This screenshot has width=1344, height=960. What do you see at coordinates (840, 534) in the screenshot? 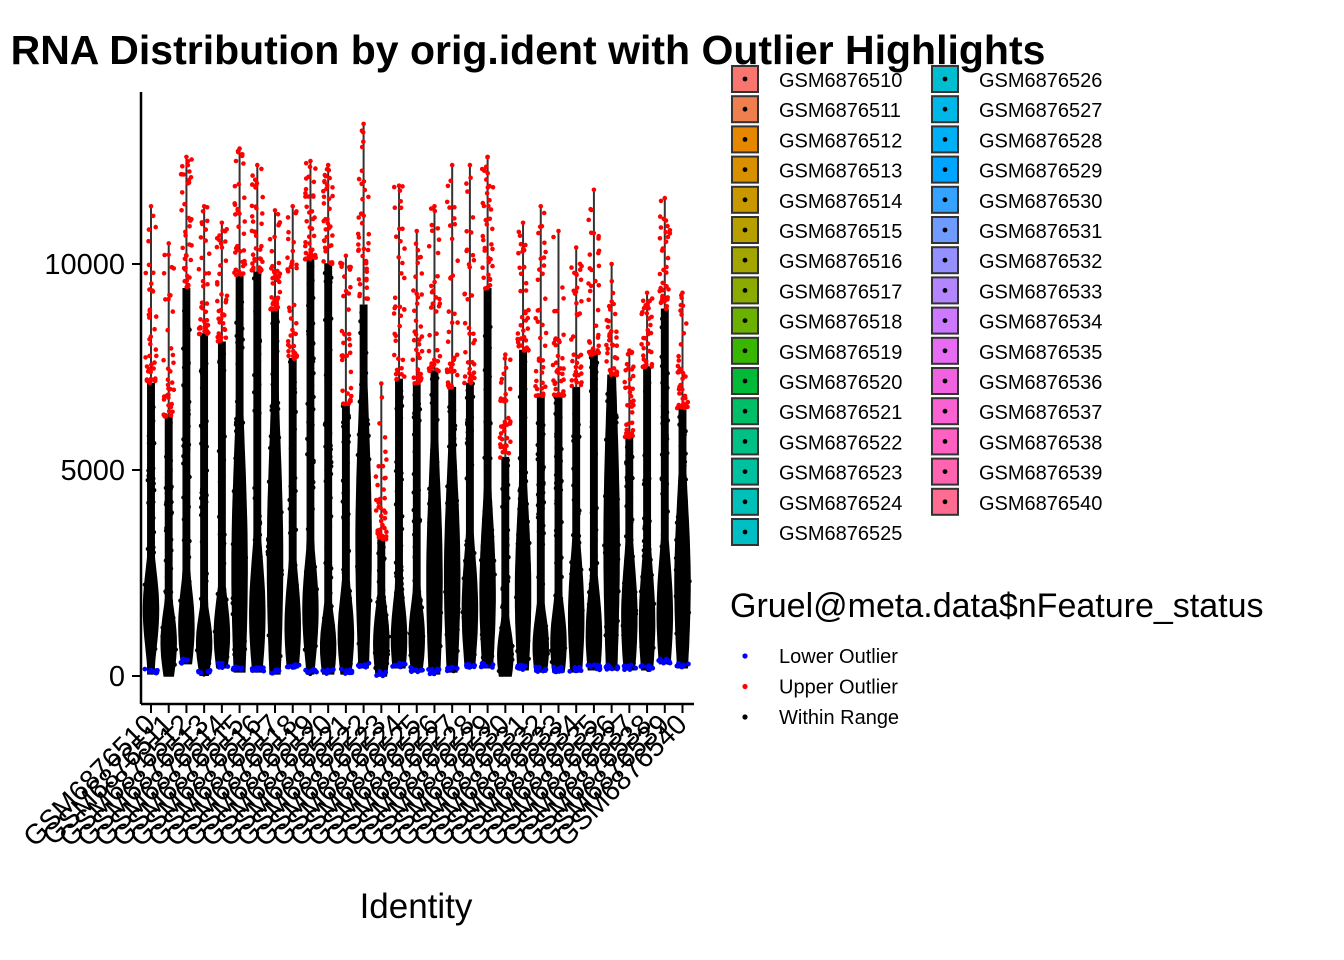
I see `legend-label: GSM6876525` at bounding box center [840, 534].